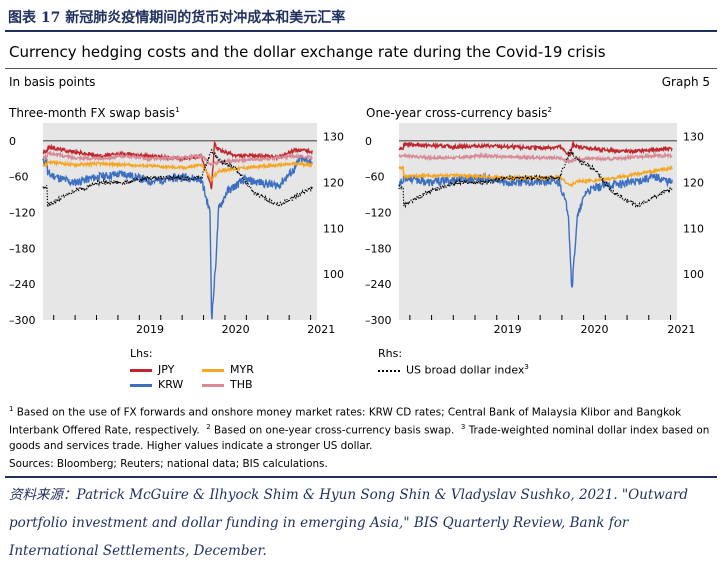 The width and height of the screenshot is (722, 565). I want to click on chart-left-series-thb, so click(177, 159).